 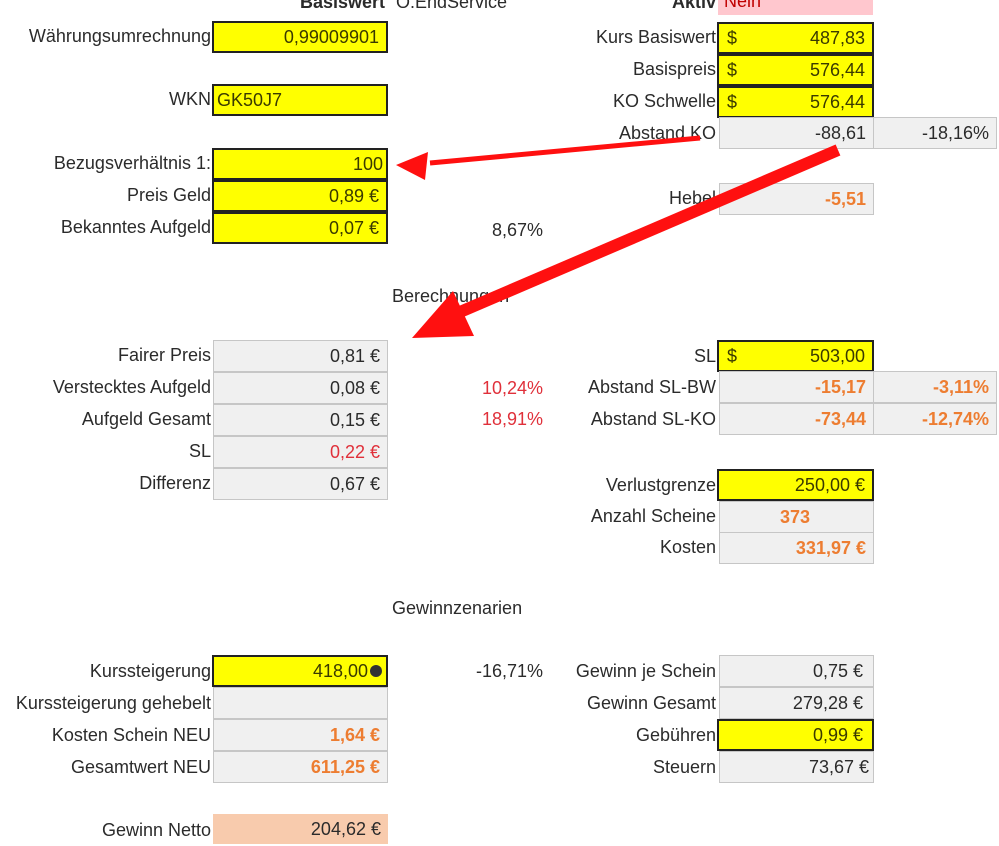 What do you see at coordinates (795, 70) in the screenshot?
I see `basispreis-input: $576,44` at bounding box center [795, 70].